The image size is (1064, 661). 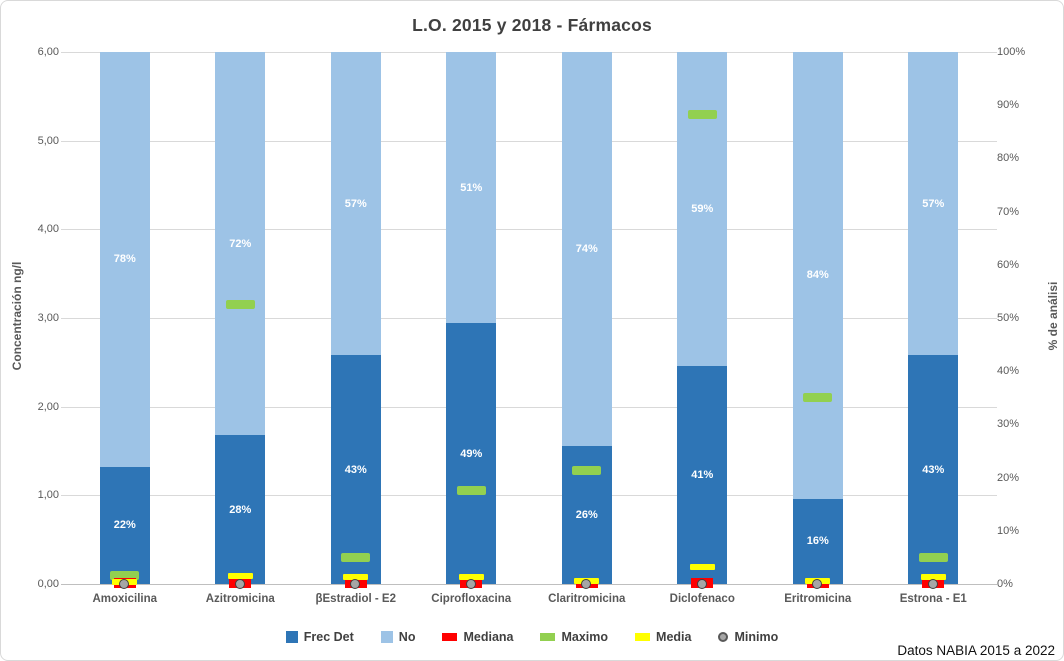 What do you see at coordinates (471, 599) in the screenshot?
I see `x-axis-category-label: Ciprofloxacina` at bounding box center [471, 599].